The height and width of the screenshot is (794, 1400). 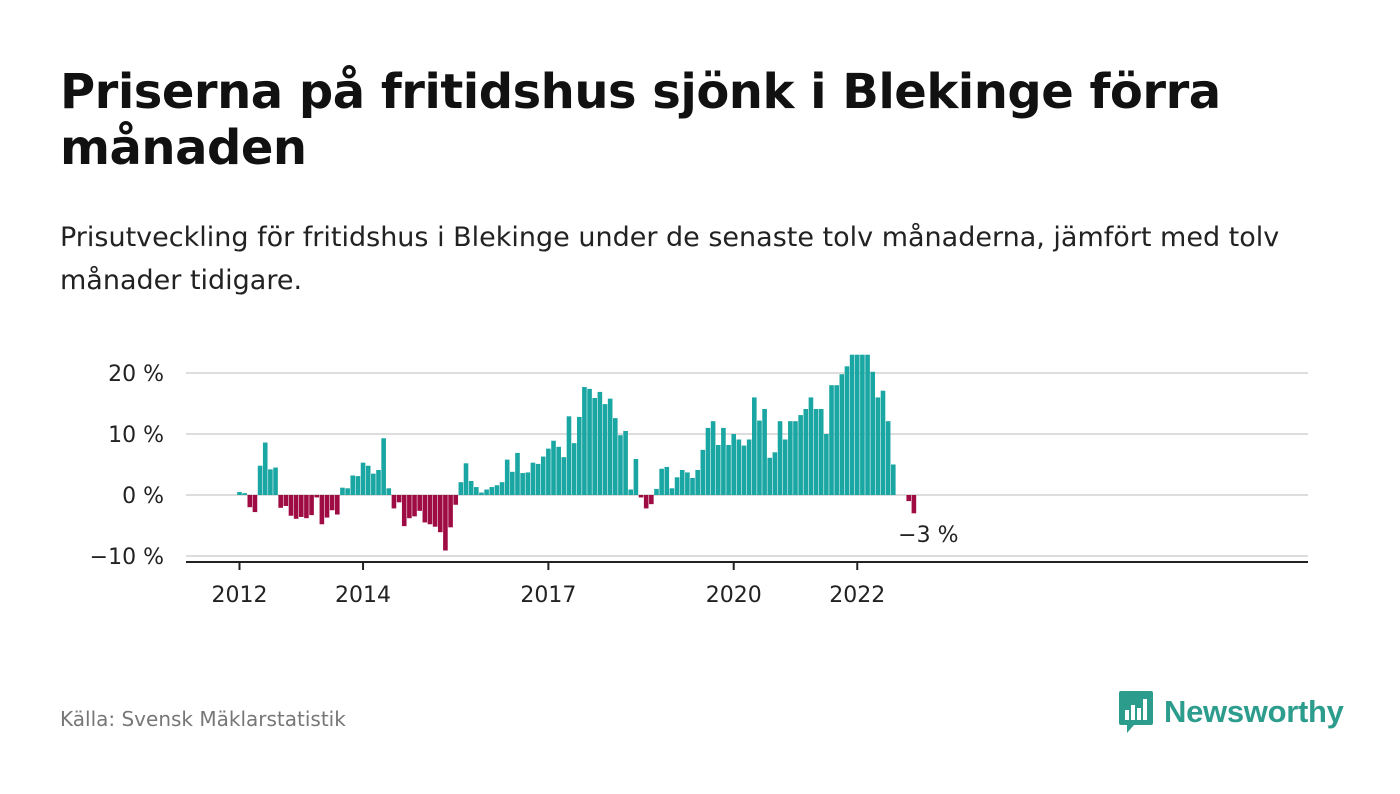 I want to click on y-tick-label: 20 %, so click(x=136, y=374).